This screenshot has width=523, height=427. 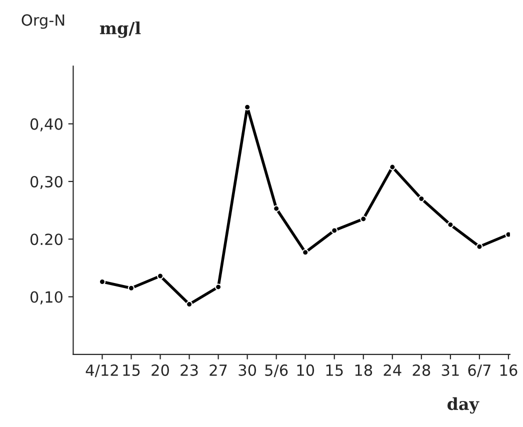 I want to click on y-axis-title: mg/l, so click(x=120, y=29).